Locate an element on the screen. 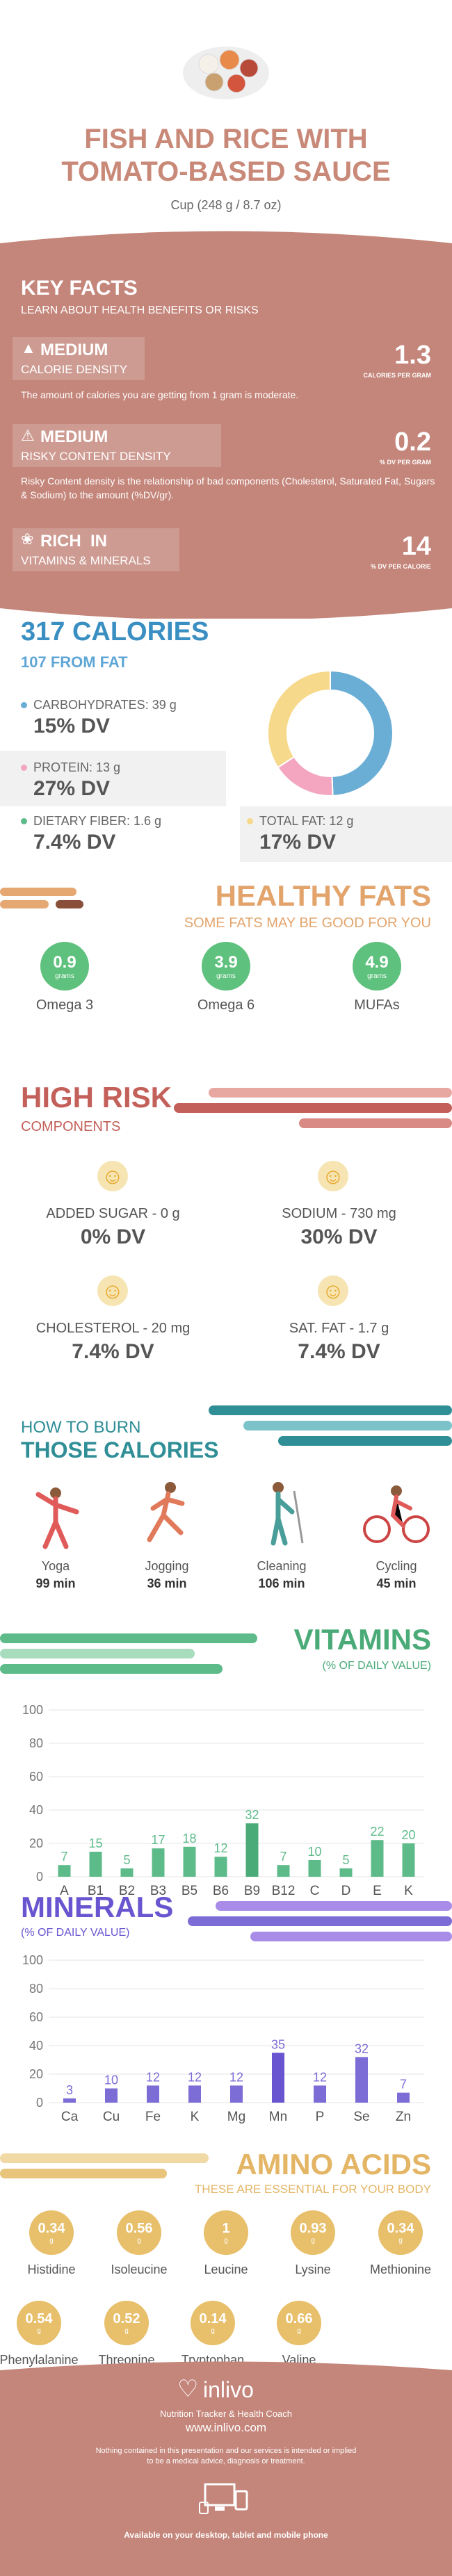  x-tick-label: Mg is located at coordinates (236, 2117).